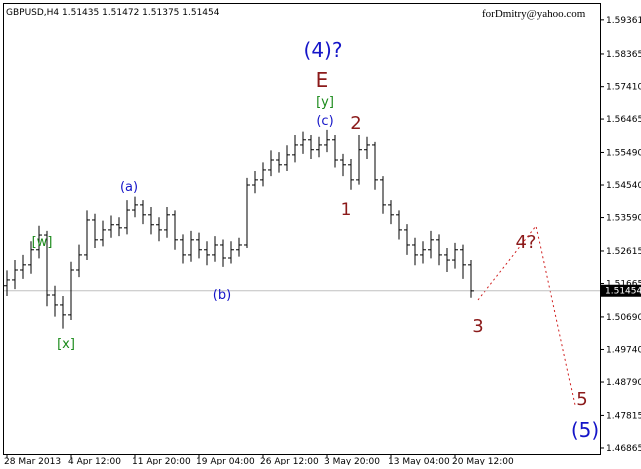 This screenshot has height=469, width=641. Describe the element at coordinates (225, 461) in the screenshot. I see `x-tick-label: 19 Apr 04:00` at that location.